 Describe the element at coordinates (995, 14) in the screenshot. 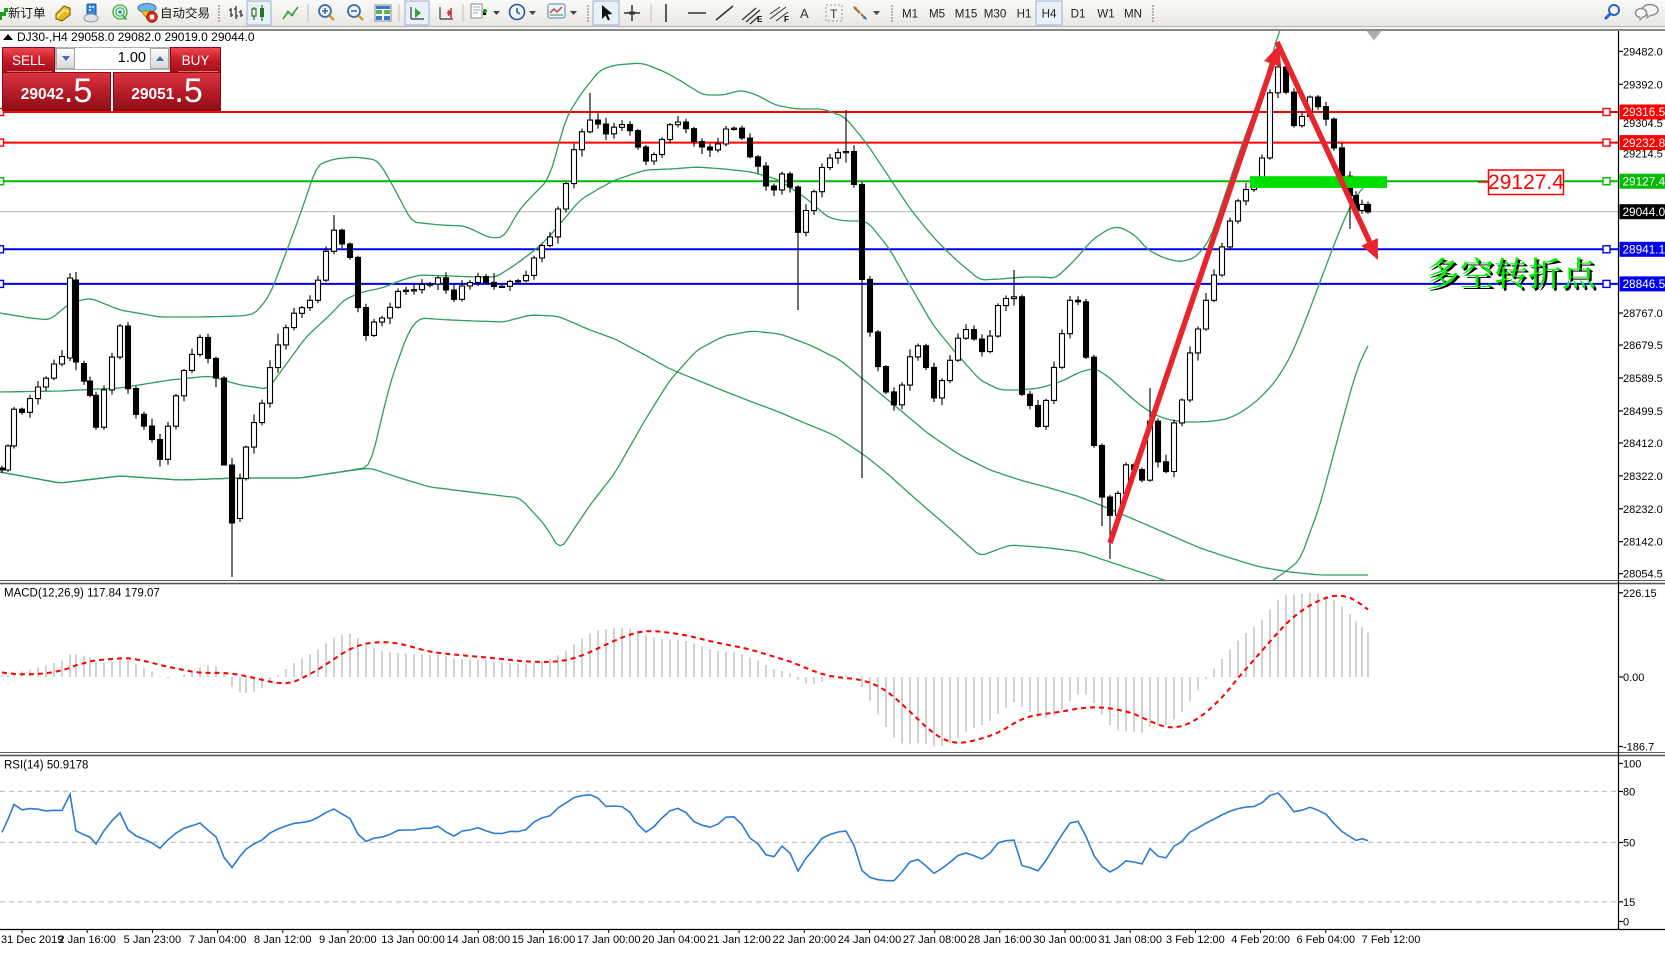

I see `svg-text: M30` at that location.